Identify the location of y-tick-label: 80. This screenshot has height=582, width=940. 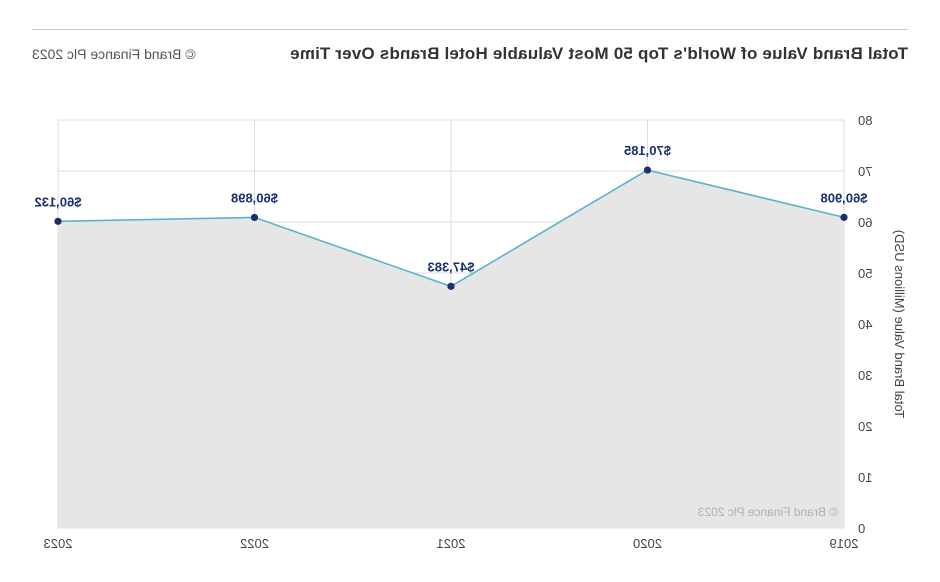
(865, 120).